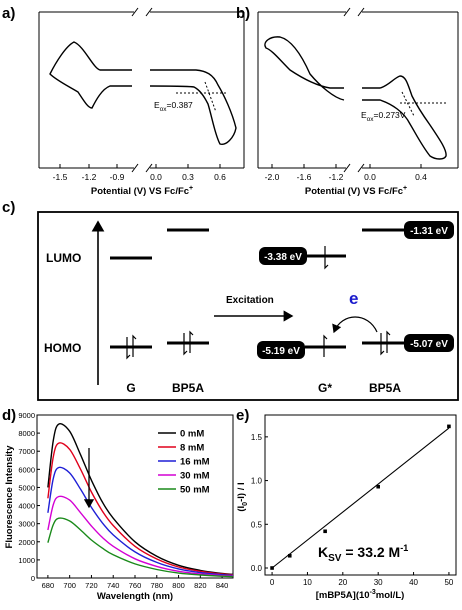 The height and width of the screenshot is (610, 462). What do you see at coordinates (385, 343) in the screenshot?
I see `bp5a-star-homo-electrons` at bounding box center [385, 343].